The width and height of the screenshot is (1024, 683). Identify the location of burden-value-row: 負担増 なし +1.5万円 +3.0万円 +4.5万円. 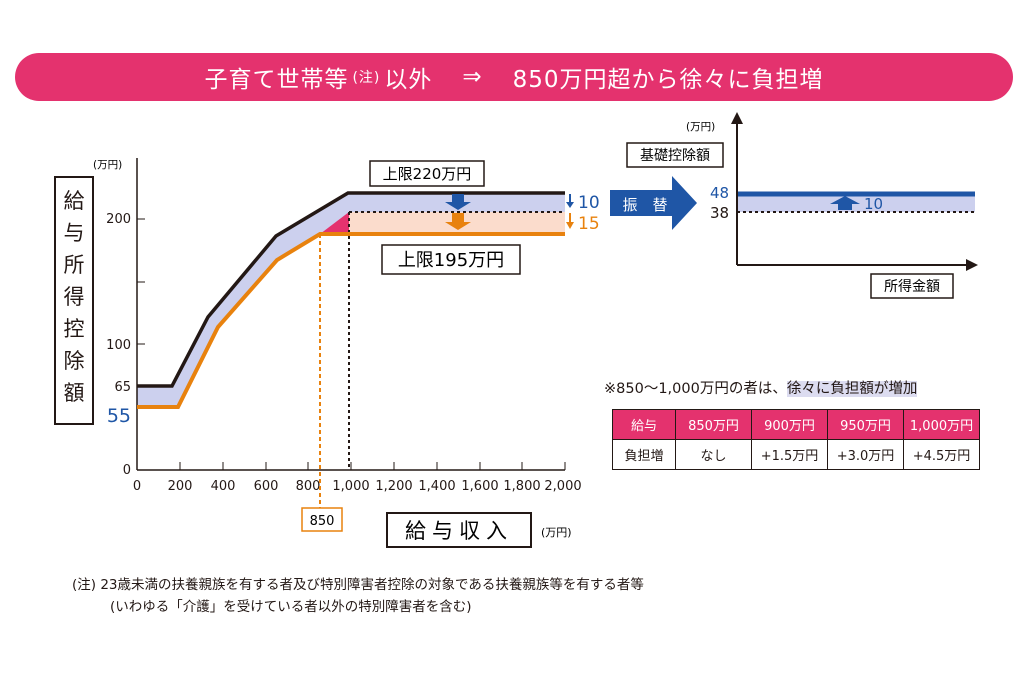
(796, 454).